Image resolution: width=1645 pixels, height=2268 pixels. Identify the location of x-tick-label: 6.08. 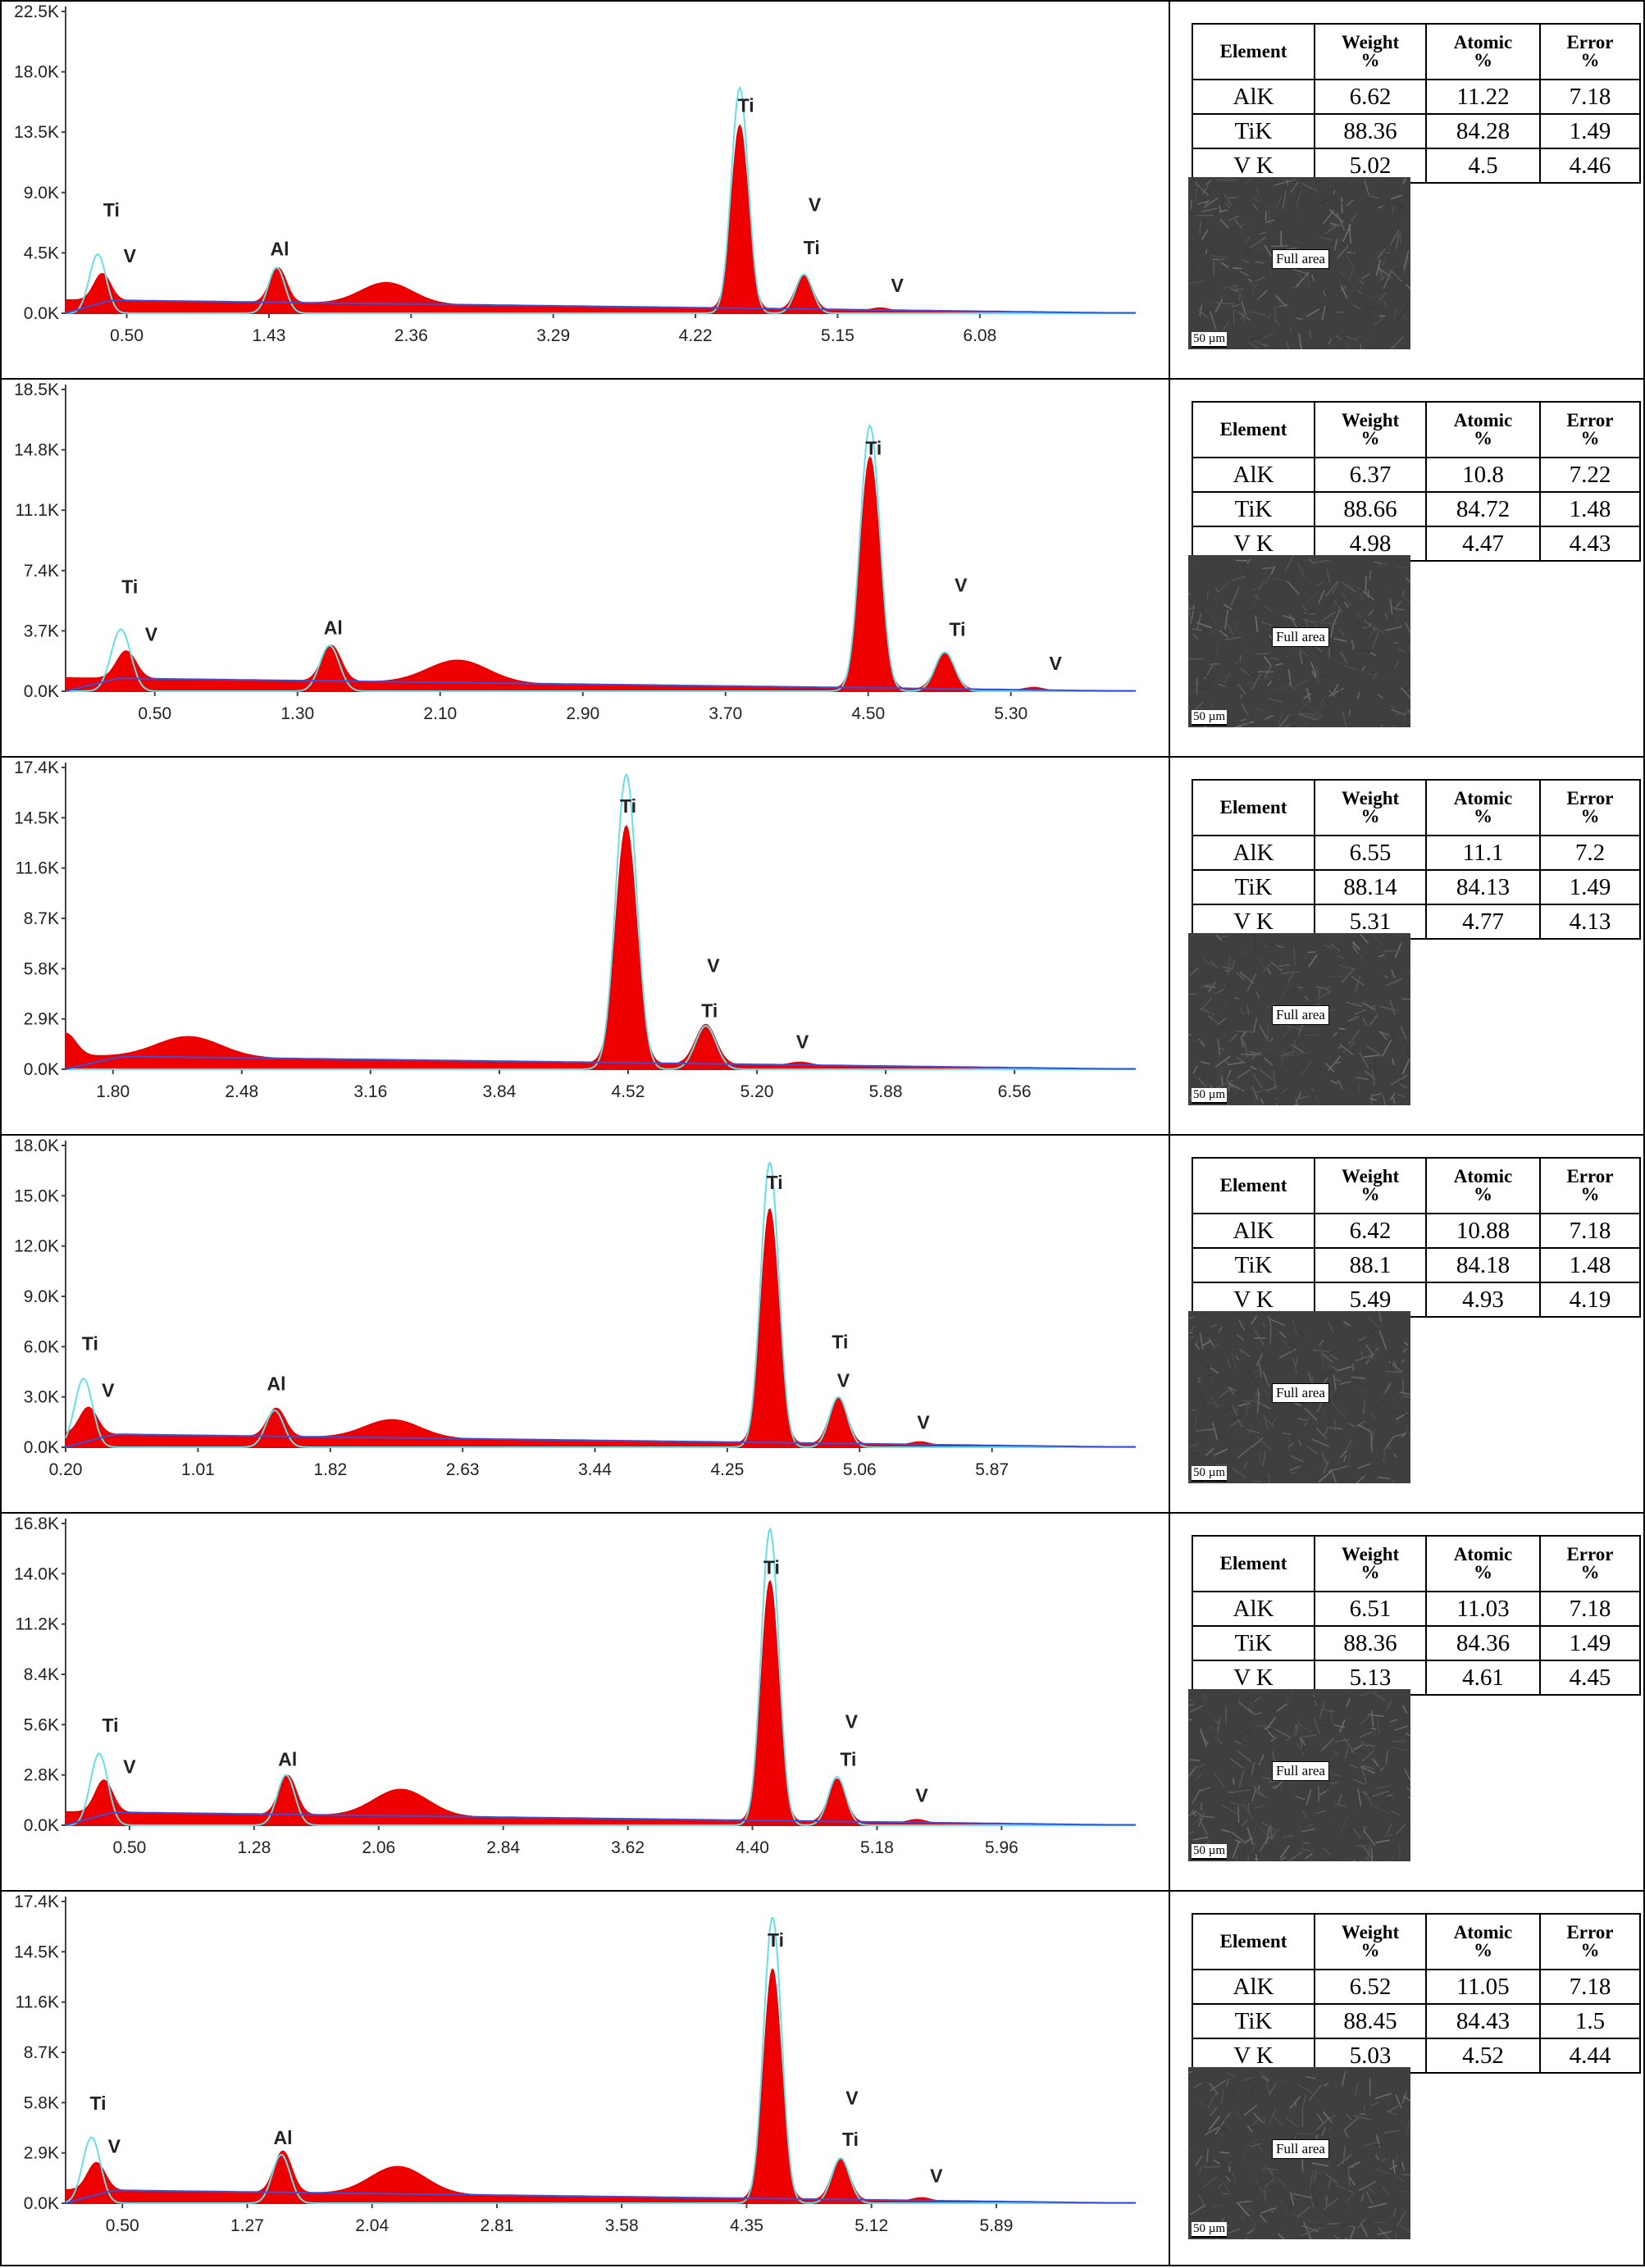
(979, 335).